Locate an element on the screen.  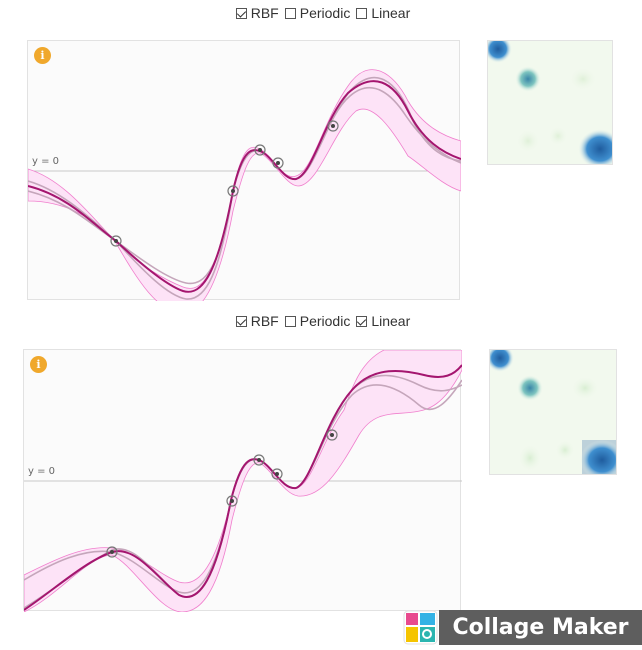
kernel-options-bottom: RBF Periodic Linear is located at coordinates (321, 321).